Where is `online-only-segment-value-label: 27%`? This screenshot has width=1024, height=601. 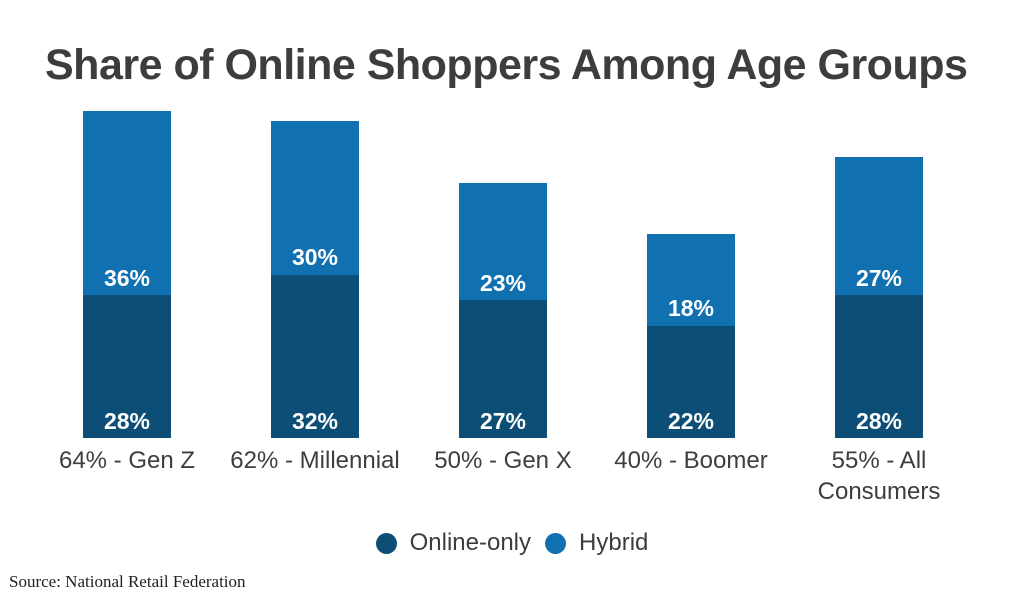
online-only-segment-value-label: 27% is located at coordinates (503, 420).